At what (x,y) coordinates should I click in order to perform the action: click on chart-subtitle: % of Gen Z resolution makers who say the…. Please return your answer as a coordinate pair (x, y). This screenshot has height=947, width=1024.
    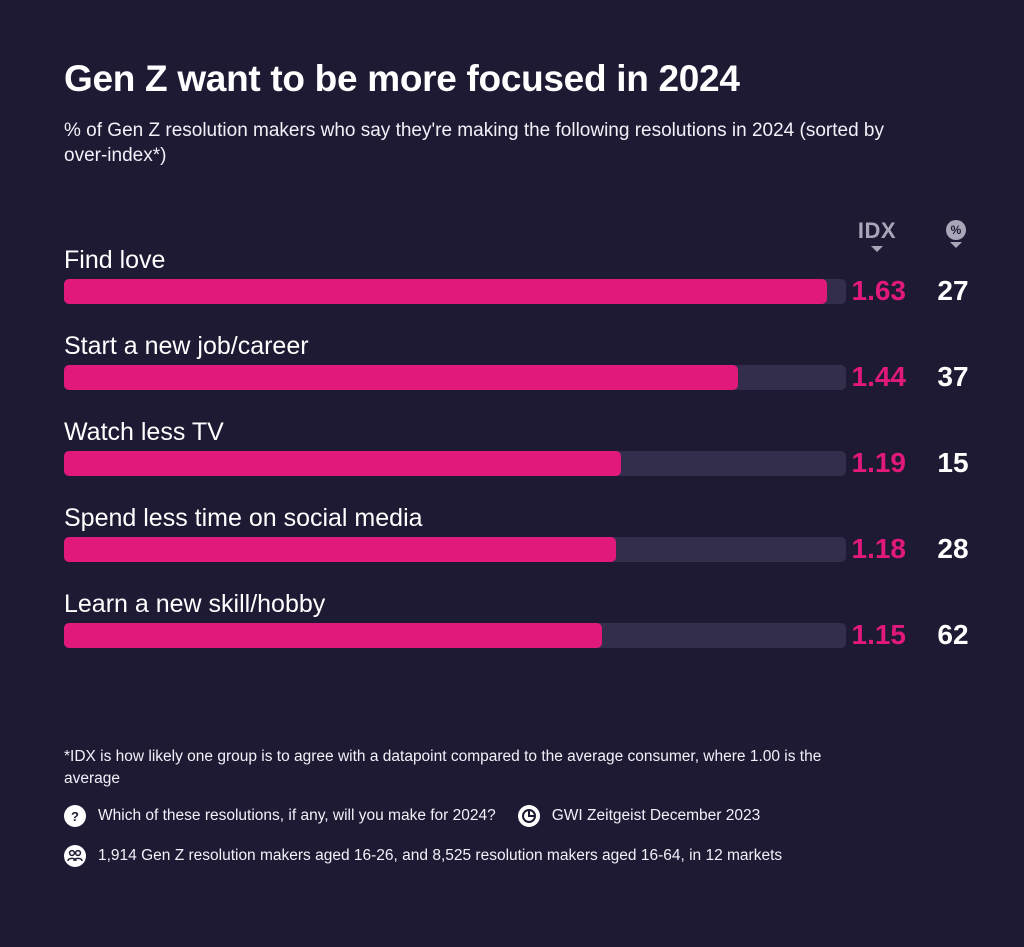
    Looking at the image, I should click on (474, 143).